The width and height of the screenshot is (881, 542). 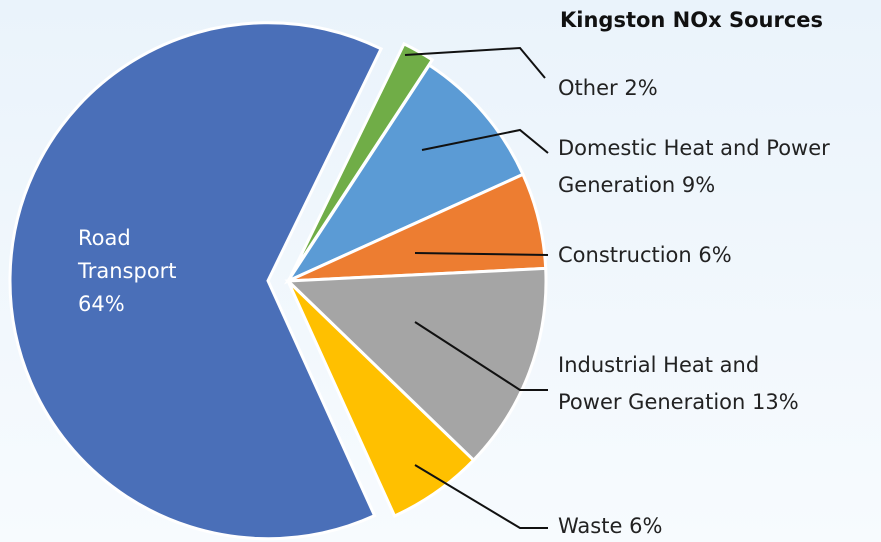 What do you see at coordinates (708, 88) in the screenshot?
I see `slice-label: Other 2%` at bounding box center [708, 88].